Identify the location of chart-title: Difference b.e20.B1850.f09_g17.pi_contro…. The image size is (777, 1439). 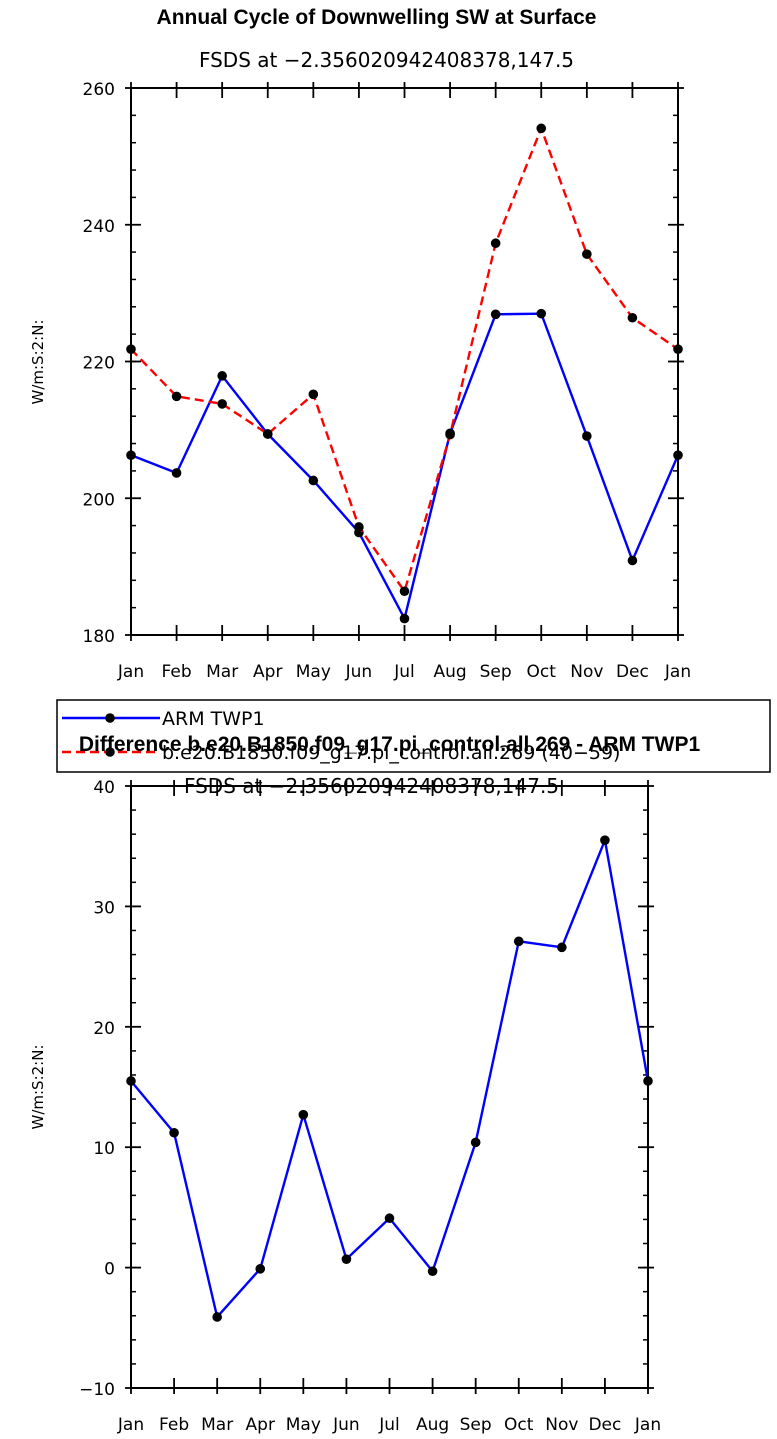
(390, 744).